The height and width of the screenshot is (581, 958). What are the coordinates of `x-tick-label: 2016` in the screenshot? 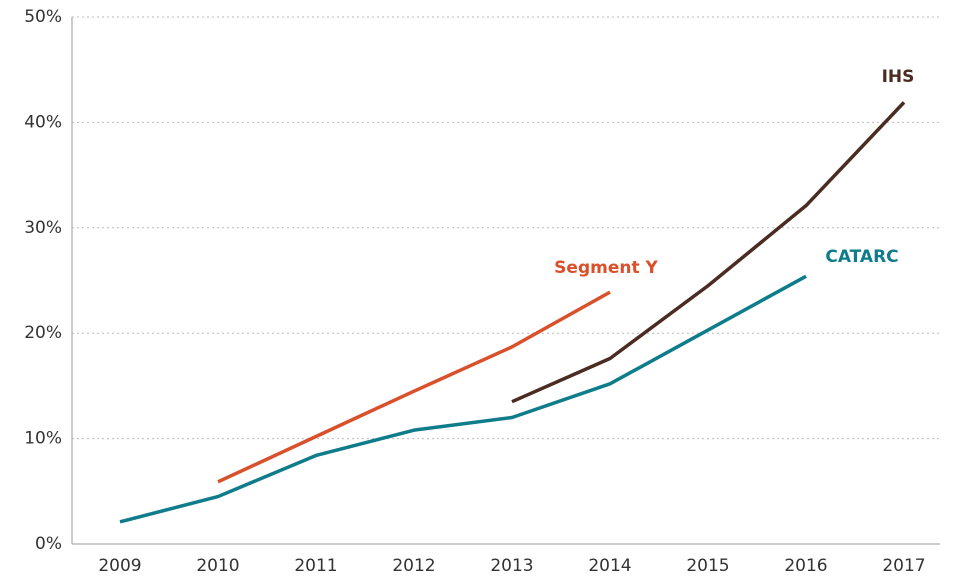 It's located at (805, 566).